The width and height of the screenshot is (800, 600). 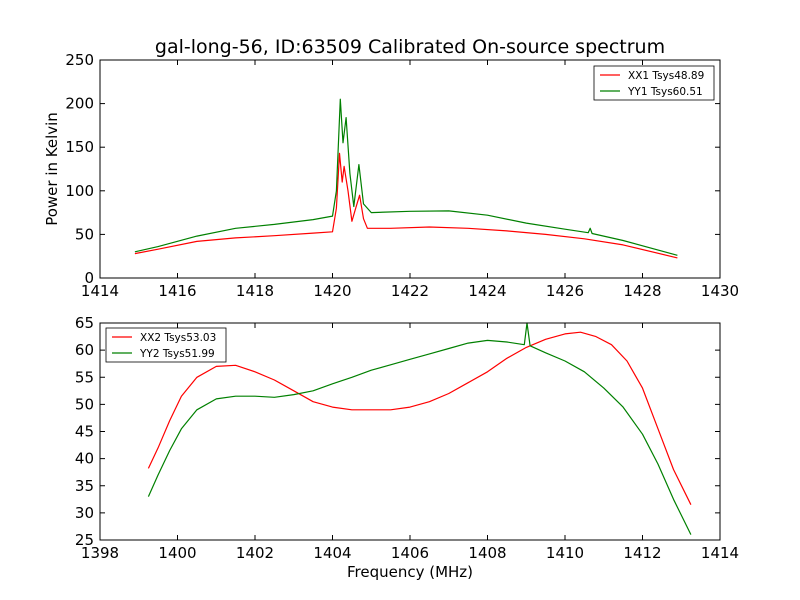 What do you see at coordinates (177, 354) in the screenshot?
I see `bottom-legend-label-2: YY2 Tsys51.99` at bounding box center [177, 354].